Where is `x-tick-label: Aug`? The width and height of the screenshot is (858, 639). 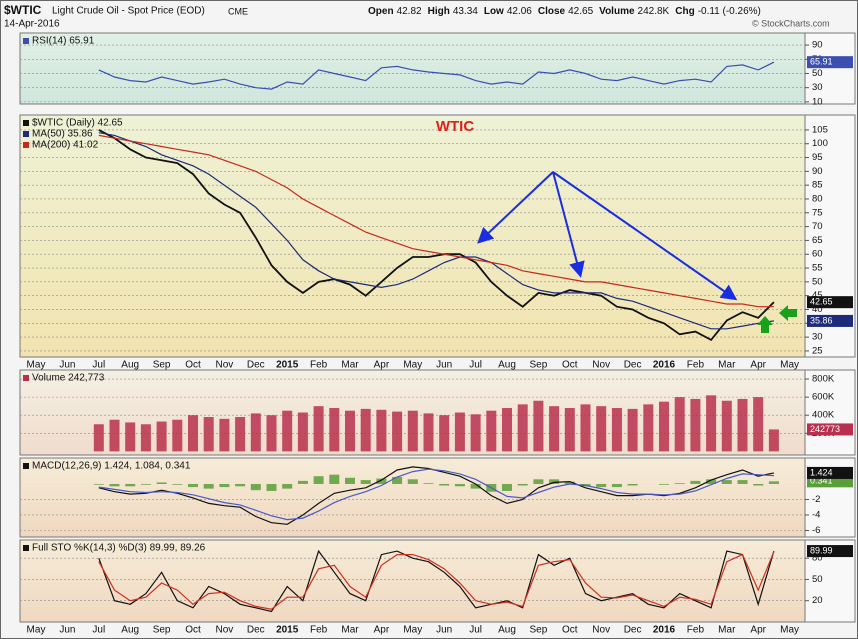
x-tick-label: Aug is located at coordinates (507, 365).